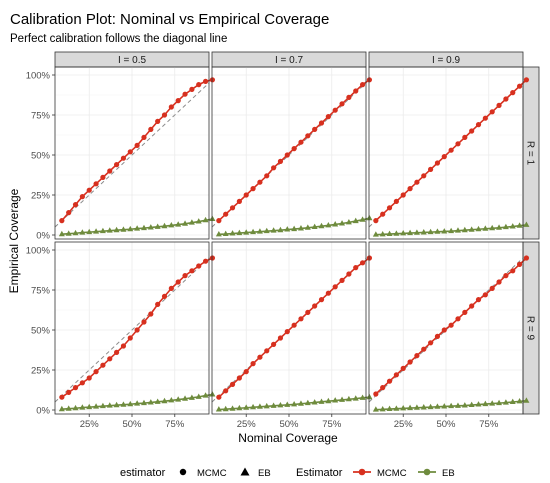  Describe the element at coordinates (143, 473) in the screenshot. I see `legend-shape-title: estimator` at that location.